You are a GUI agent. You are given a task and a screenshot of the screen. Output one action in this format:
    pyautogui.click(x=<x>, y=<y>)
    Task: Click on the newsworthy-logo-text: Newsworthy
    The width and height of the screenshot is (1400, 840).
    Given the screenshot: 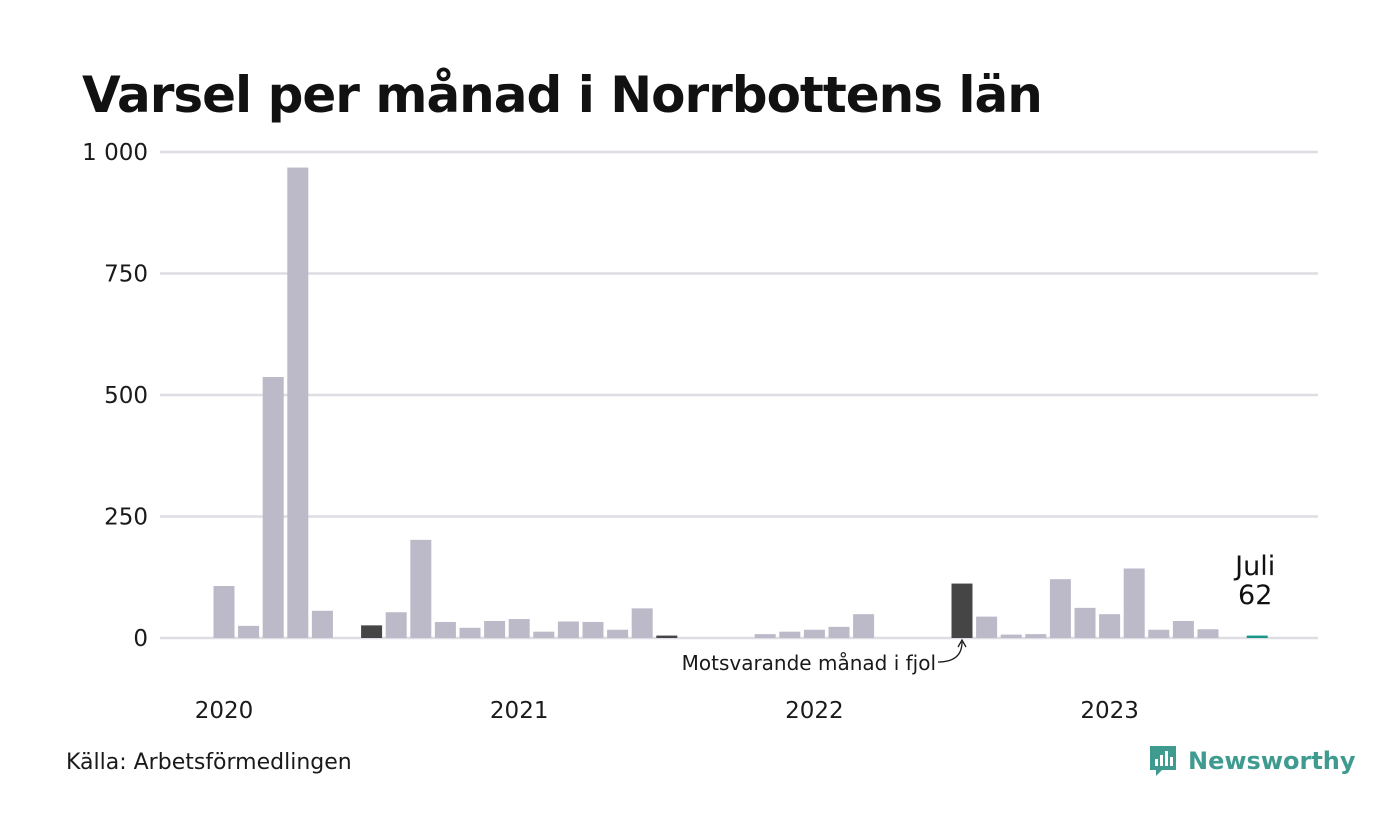 What is the action you would take?
    pyautogui.click(x=1272, y=761)
    